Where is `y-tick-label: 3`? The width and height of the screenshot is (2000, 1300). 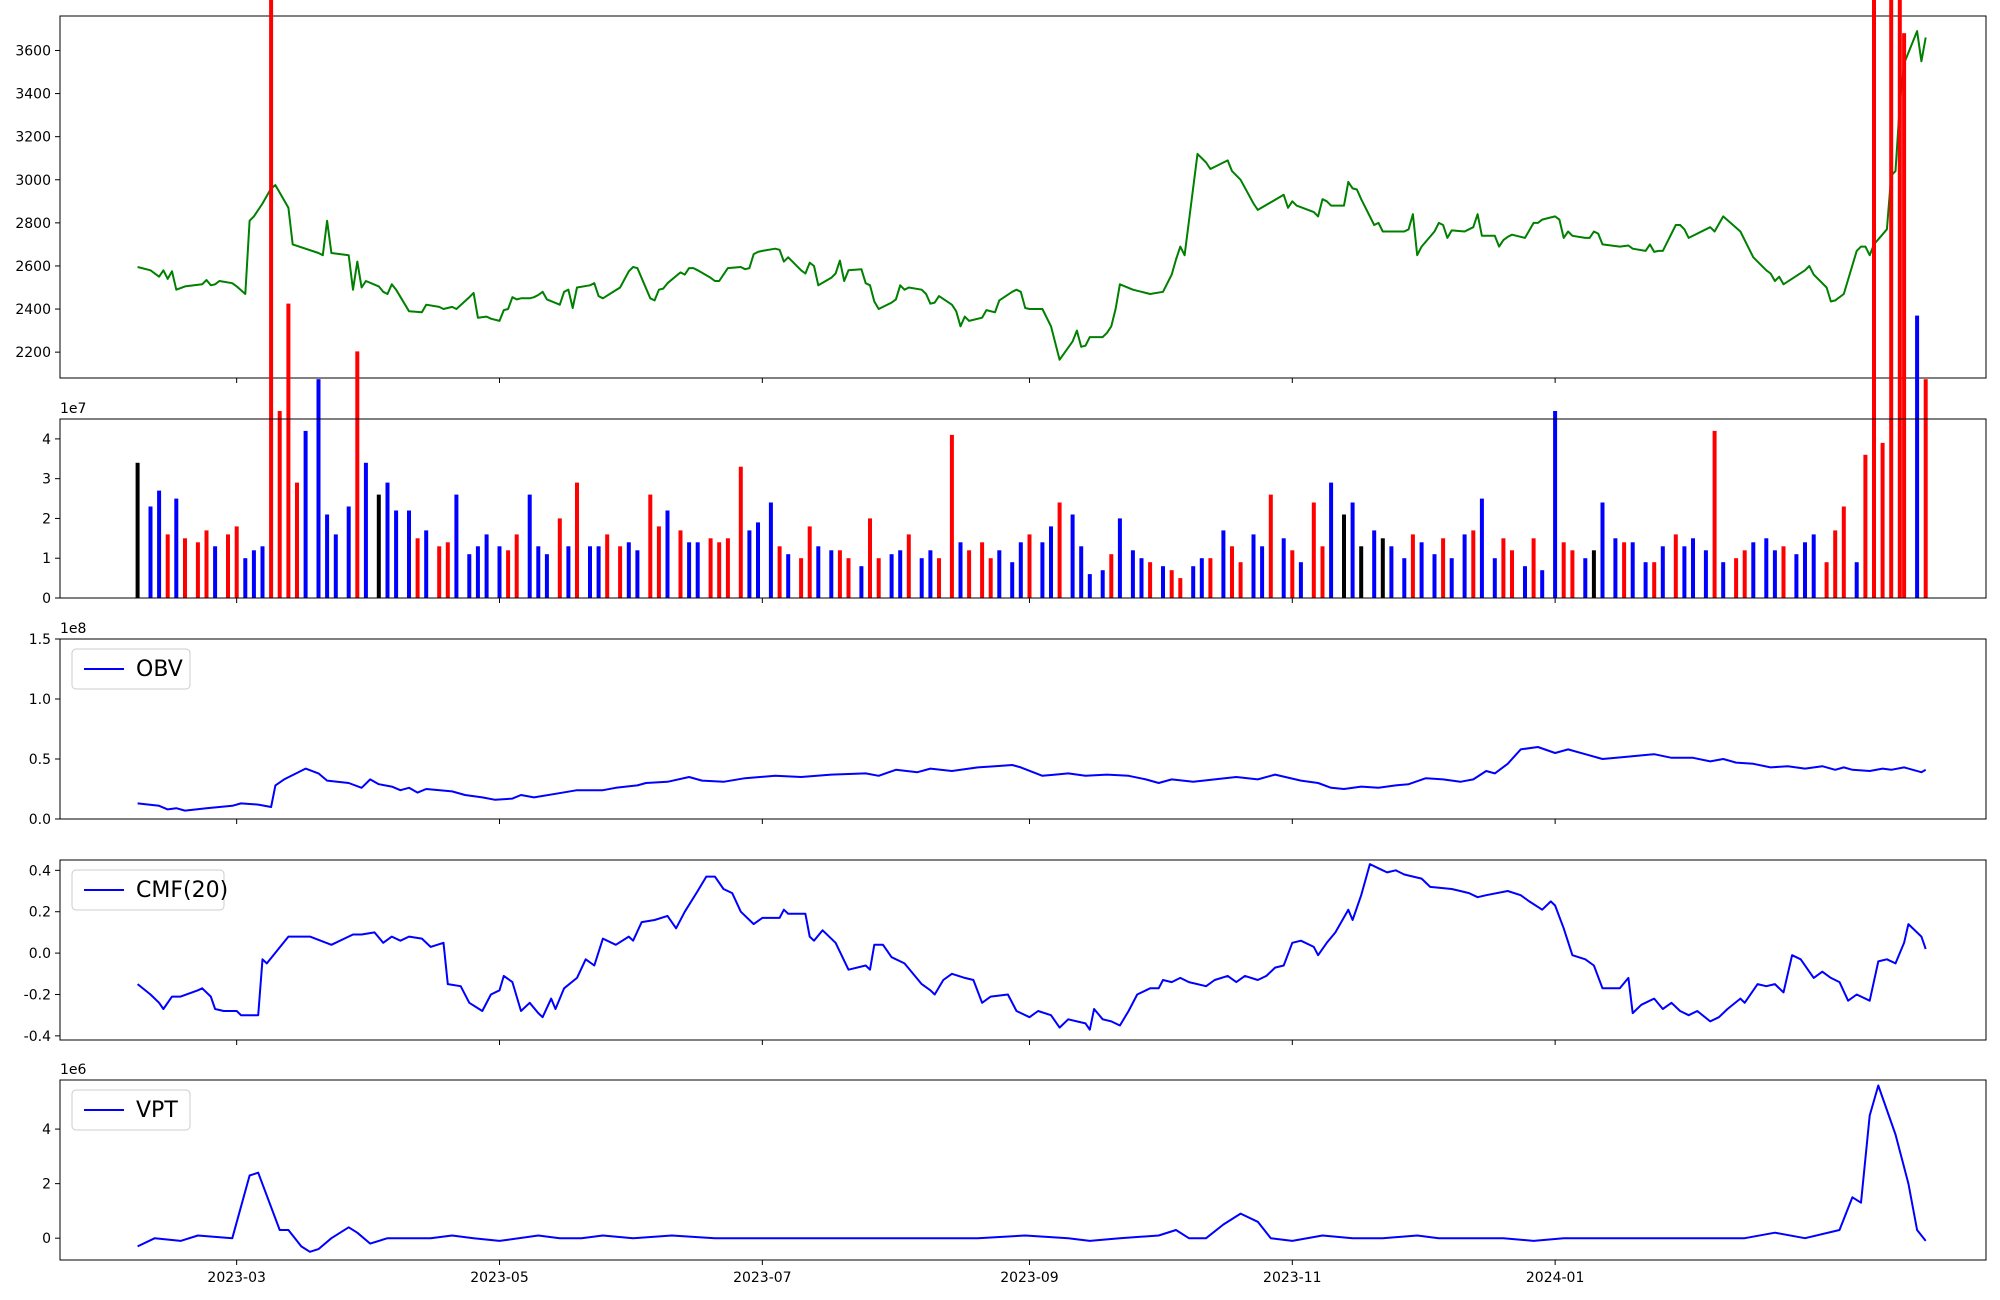 y-tick-label: 3 is located at coordinates (46, 480).